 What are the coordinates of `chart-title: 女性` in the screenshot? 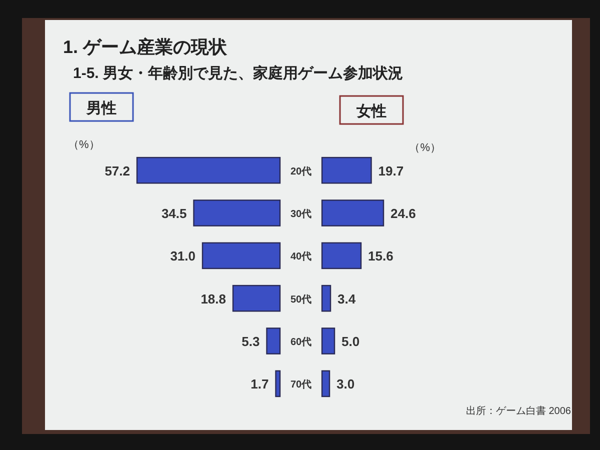 It's located at (371, 111).